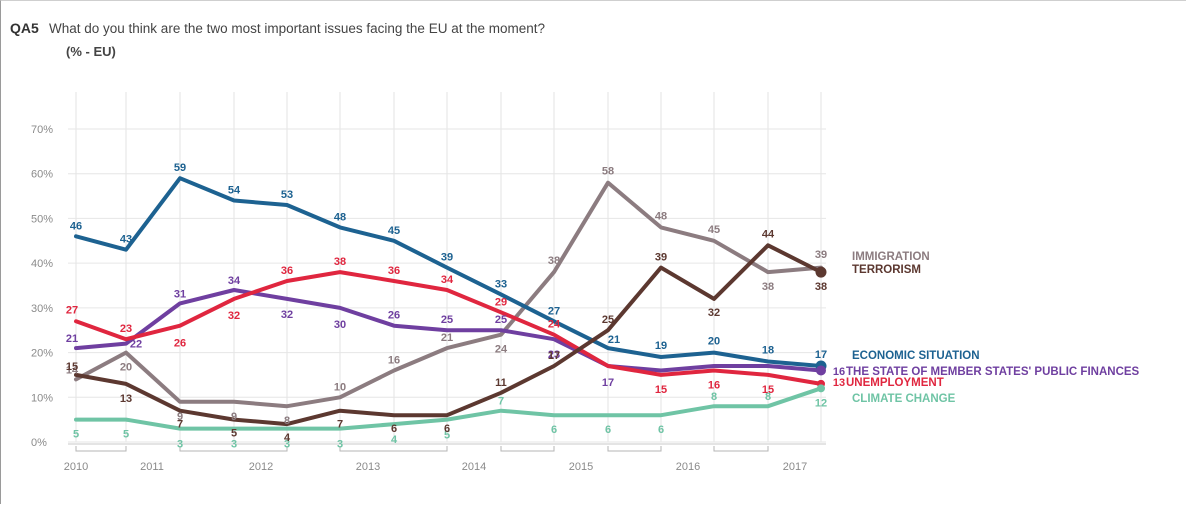  What do you see at coordinates (916, 356) in the screenshot?
I see `legend-entry: ECONOMIC SITUATION` at bounding box center [916, 356].